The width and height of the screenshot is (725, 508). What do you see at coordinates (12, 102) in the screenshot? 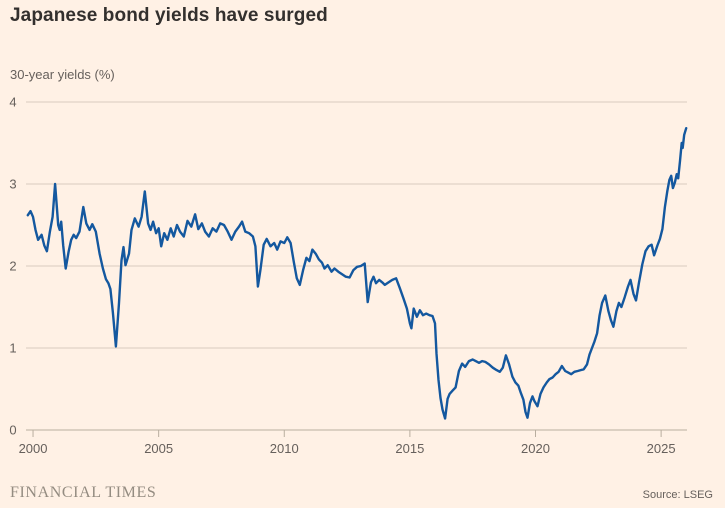
I see `y-tick-label: 4` at bounding box center [12, 102].